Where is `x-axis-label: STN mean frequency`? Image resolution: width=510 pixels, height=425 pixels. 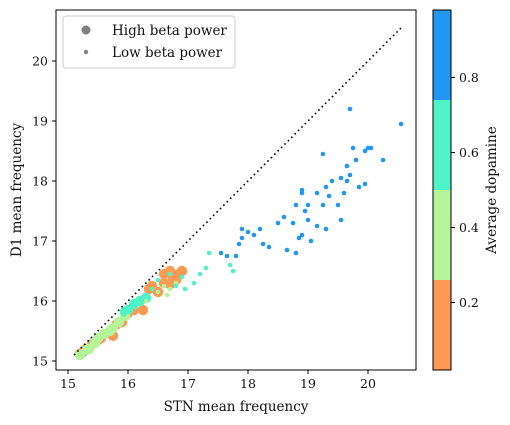 x-axis-label: STN mean frequency is located at coordinates (236, 407).